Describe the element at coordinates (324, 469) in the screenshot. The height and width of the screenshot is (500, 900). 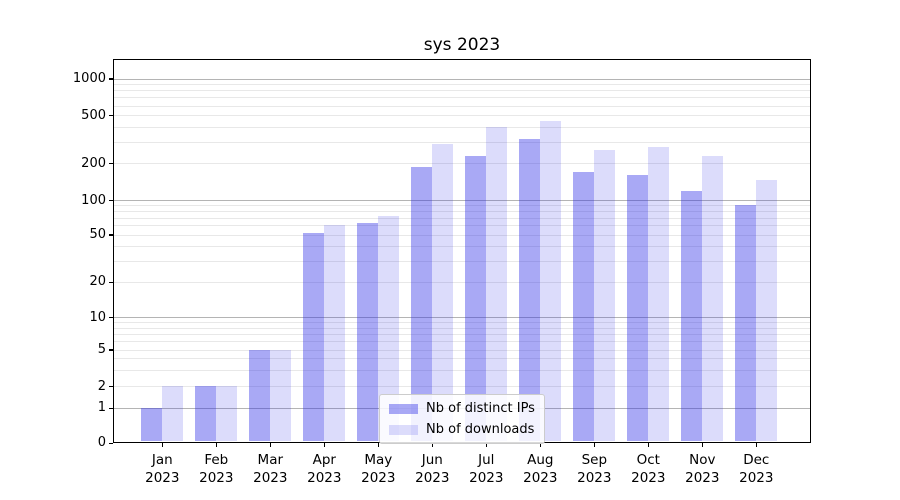
I see `x-tick-label: Apr 2023` at that location.